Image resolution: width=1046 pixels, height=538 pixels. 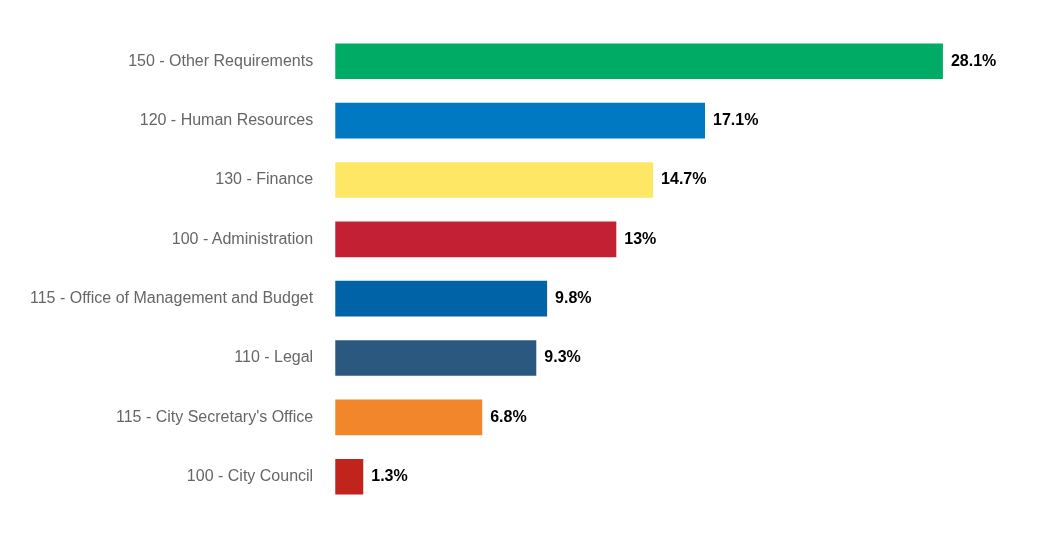 I want to click on data-label: 9.3%, so click(x=562, y=357).